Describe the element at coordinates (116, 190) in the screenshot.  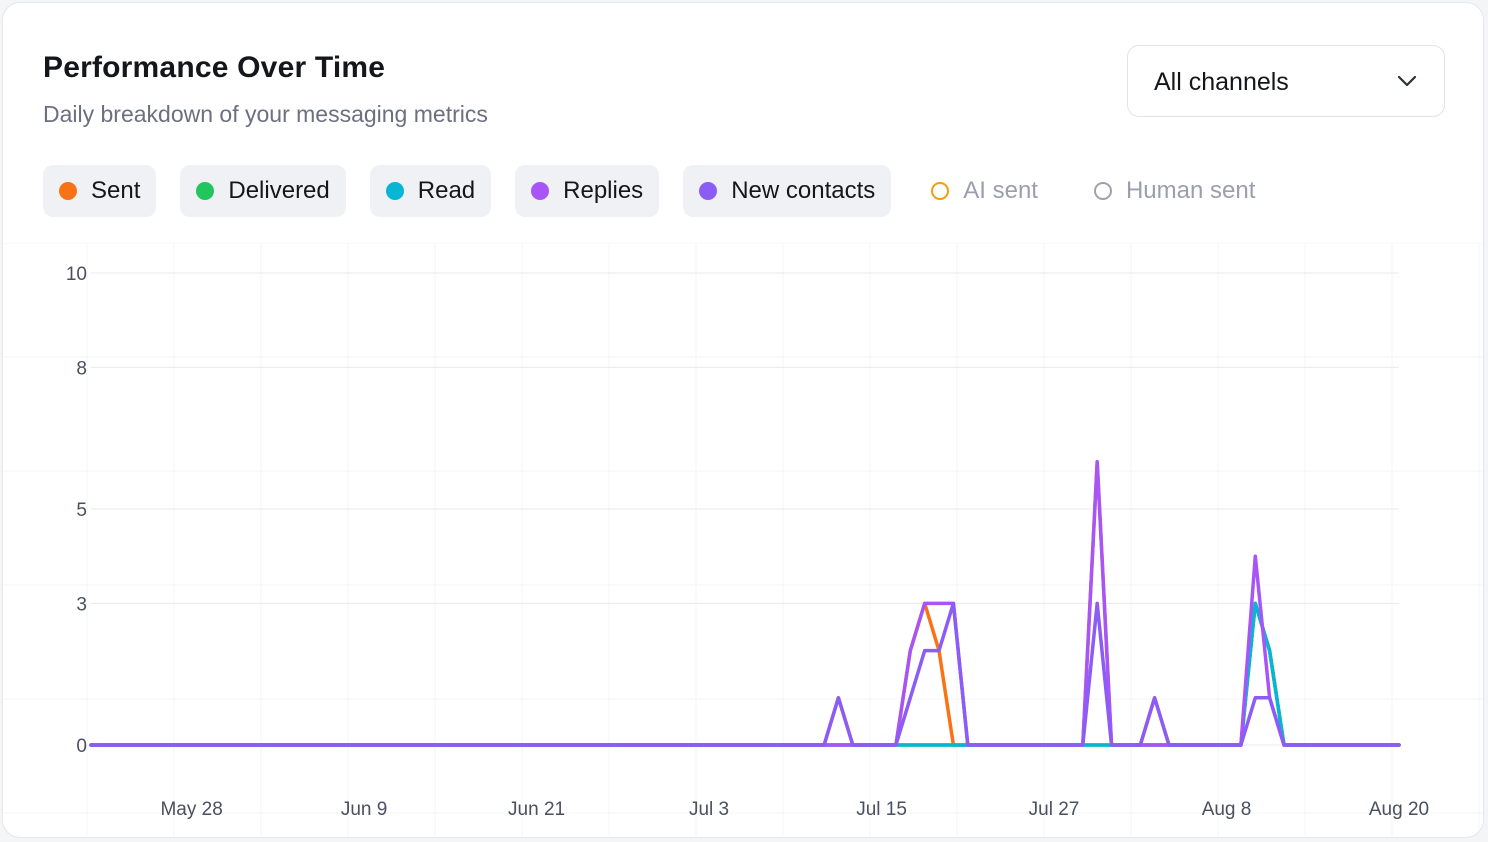
I see `legend-label: Sent` at that location.